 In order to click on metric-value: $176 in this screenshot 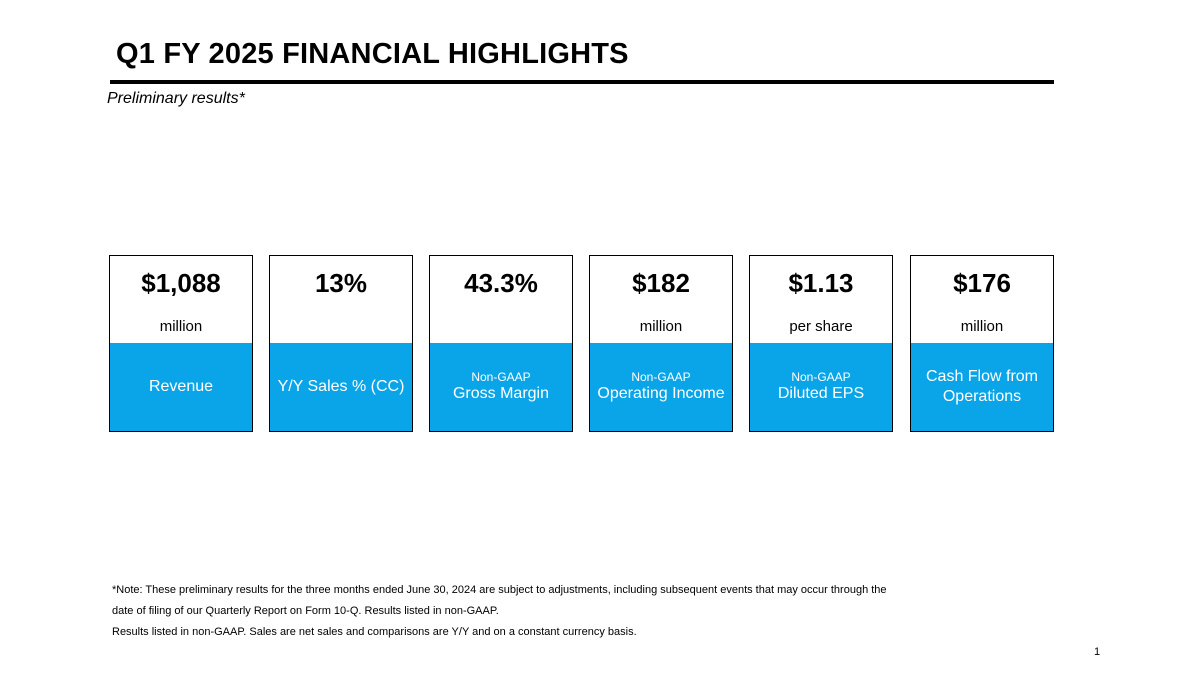, I will do `click(982, 283)`.